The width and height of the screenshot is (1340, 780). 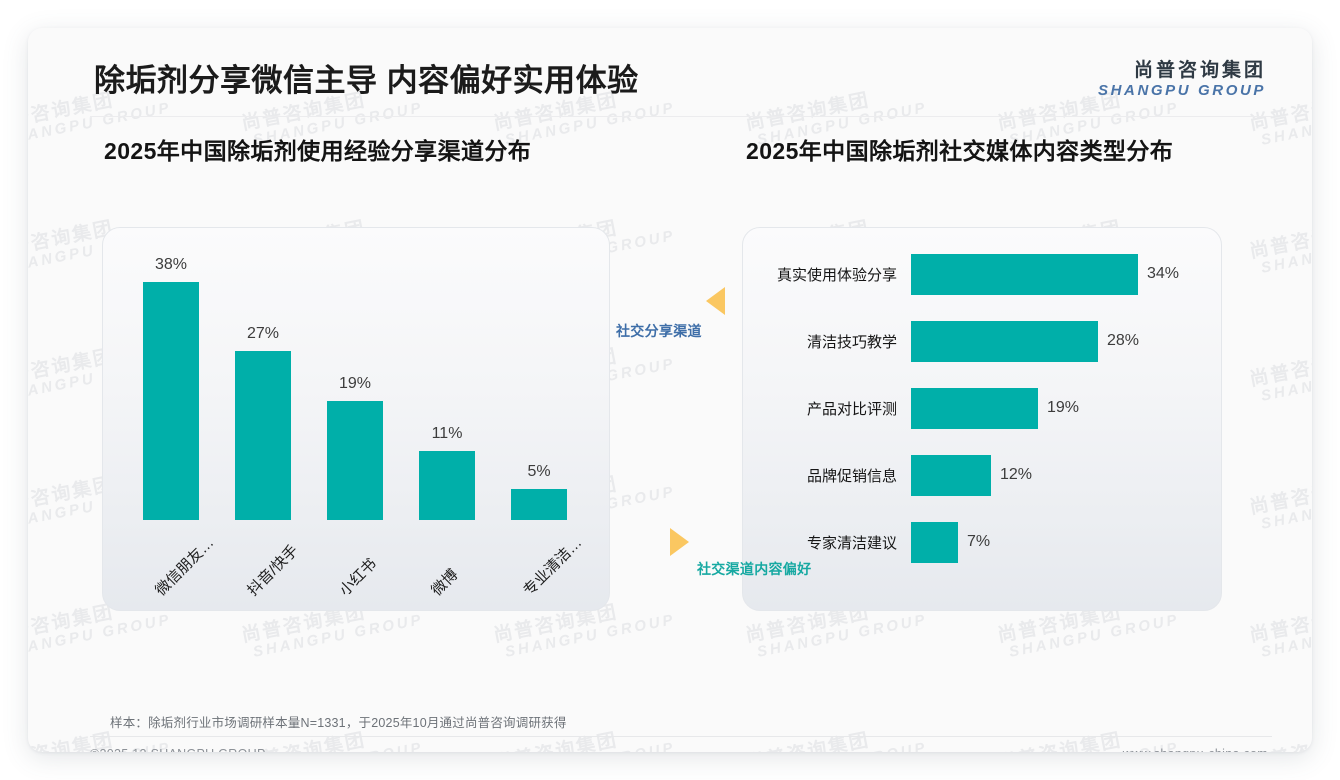 I want to click on footer-divider, so click(x=681, y=736).